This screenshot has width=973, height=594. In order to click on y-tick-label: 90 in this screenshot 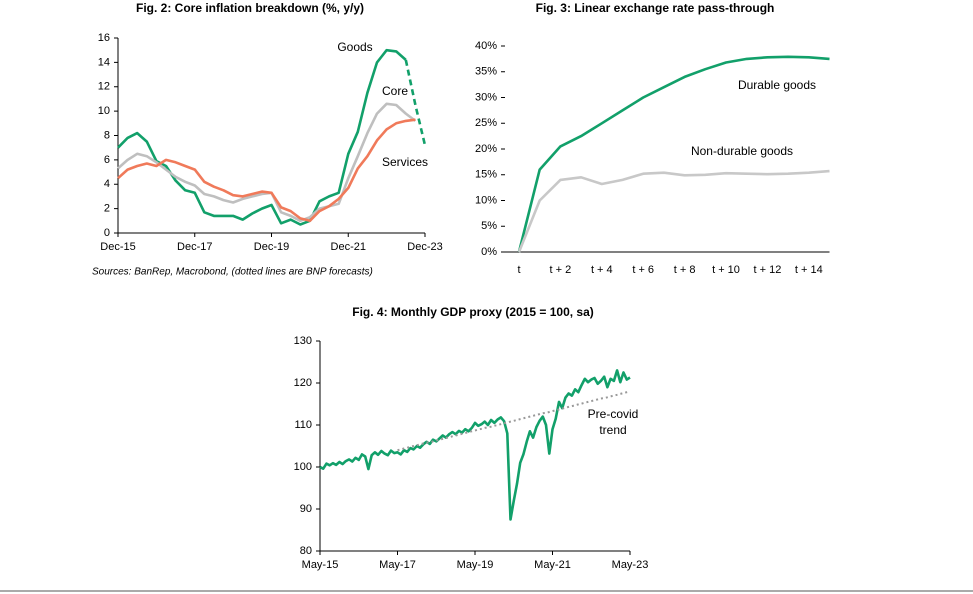, I will do `click(306, 509)`.